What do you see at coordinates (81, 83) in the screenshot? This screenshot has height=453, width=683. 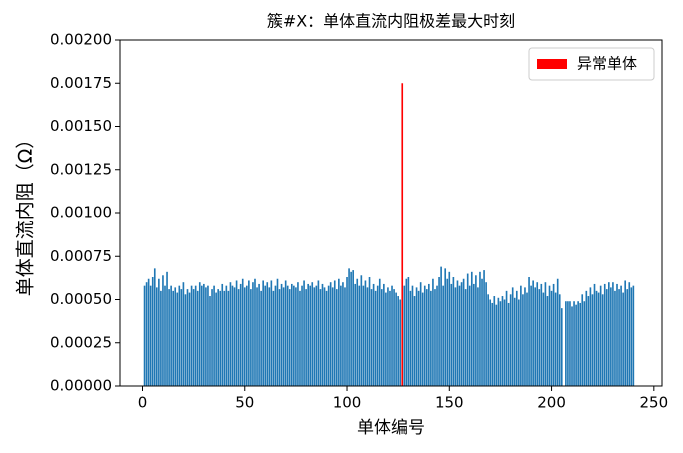 I see `y-tick-label: 0.00175` at bounding box center [81, 83].